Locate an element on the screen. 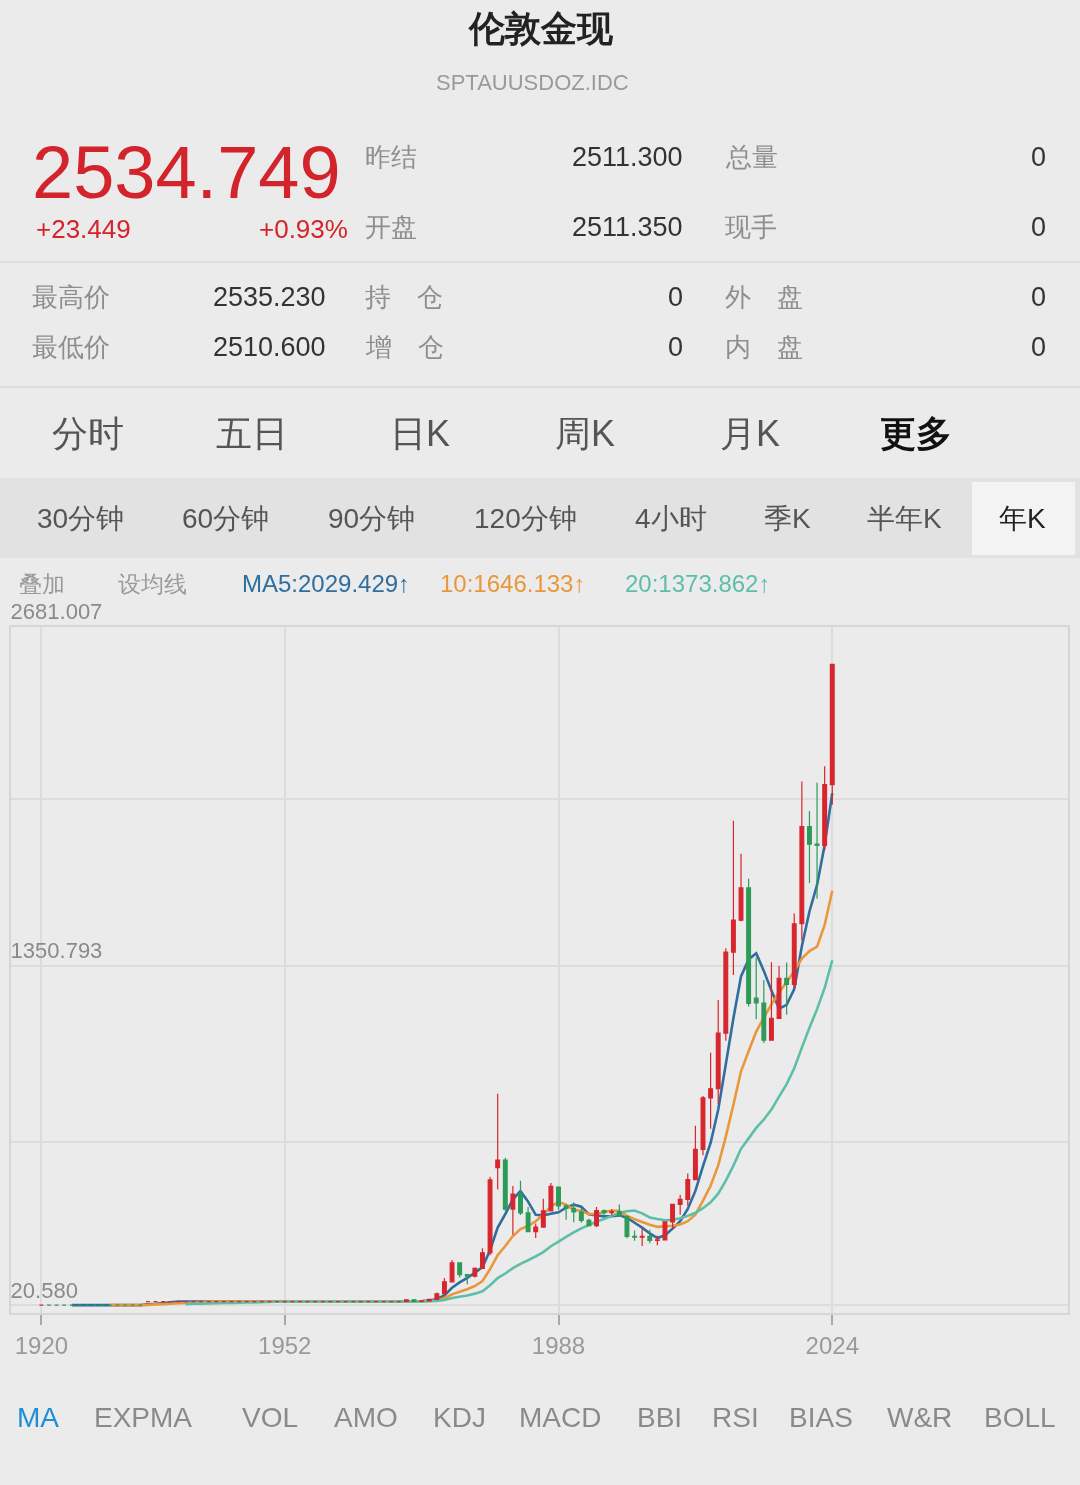  text: 20:1373.862↑ is located at coordinates (698, 583).